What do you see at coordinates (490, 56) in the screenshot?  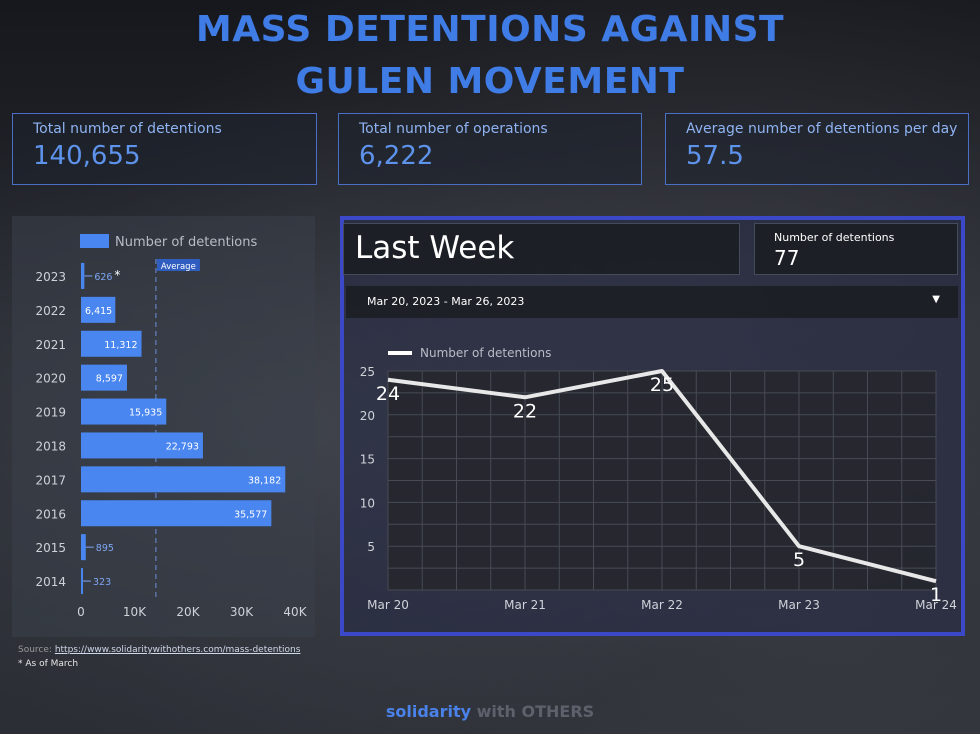 I see `page-title: MASS DETENTIONS AGAINST GULEN MOVEMENT` at bounding box center [490, 56].